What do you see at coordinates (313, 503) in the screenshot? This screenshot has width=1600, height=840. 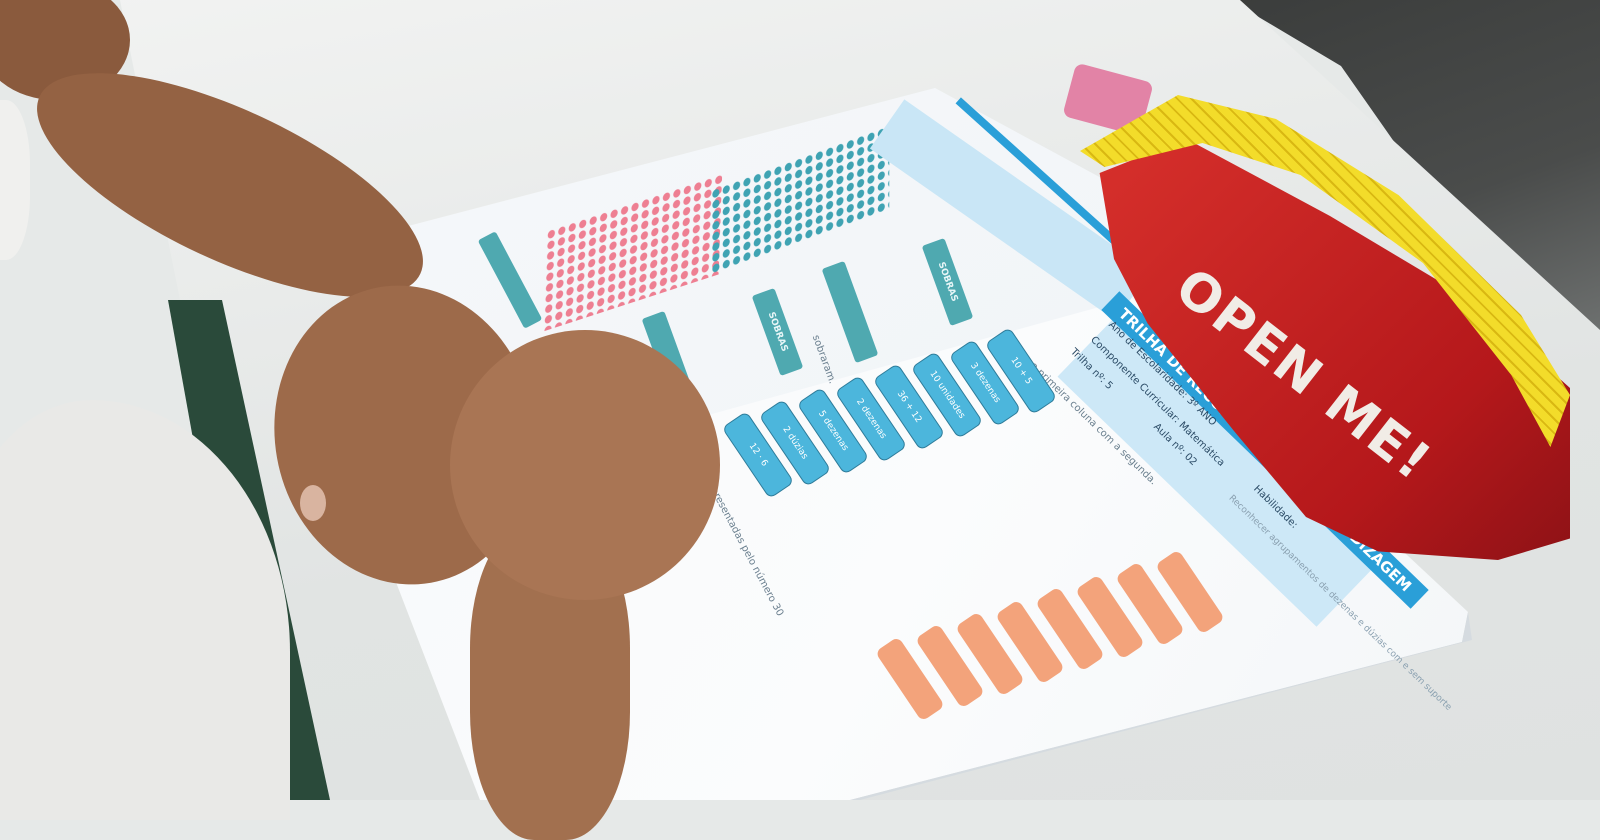 I see `fingernail` at bounding box center [313, 503].